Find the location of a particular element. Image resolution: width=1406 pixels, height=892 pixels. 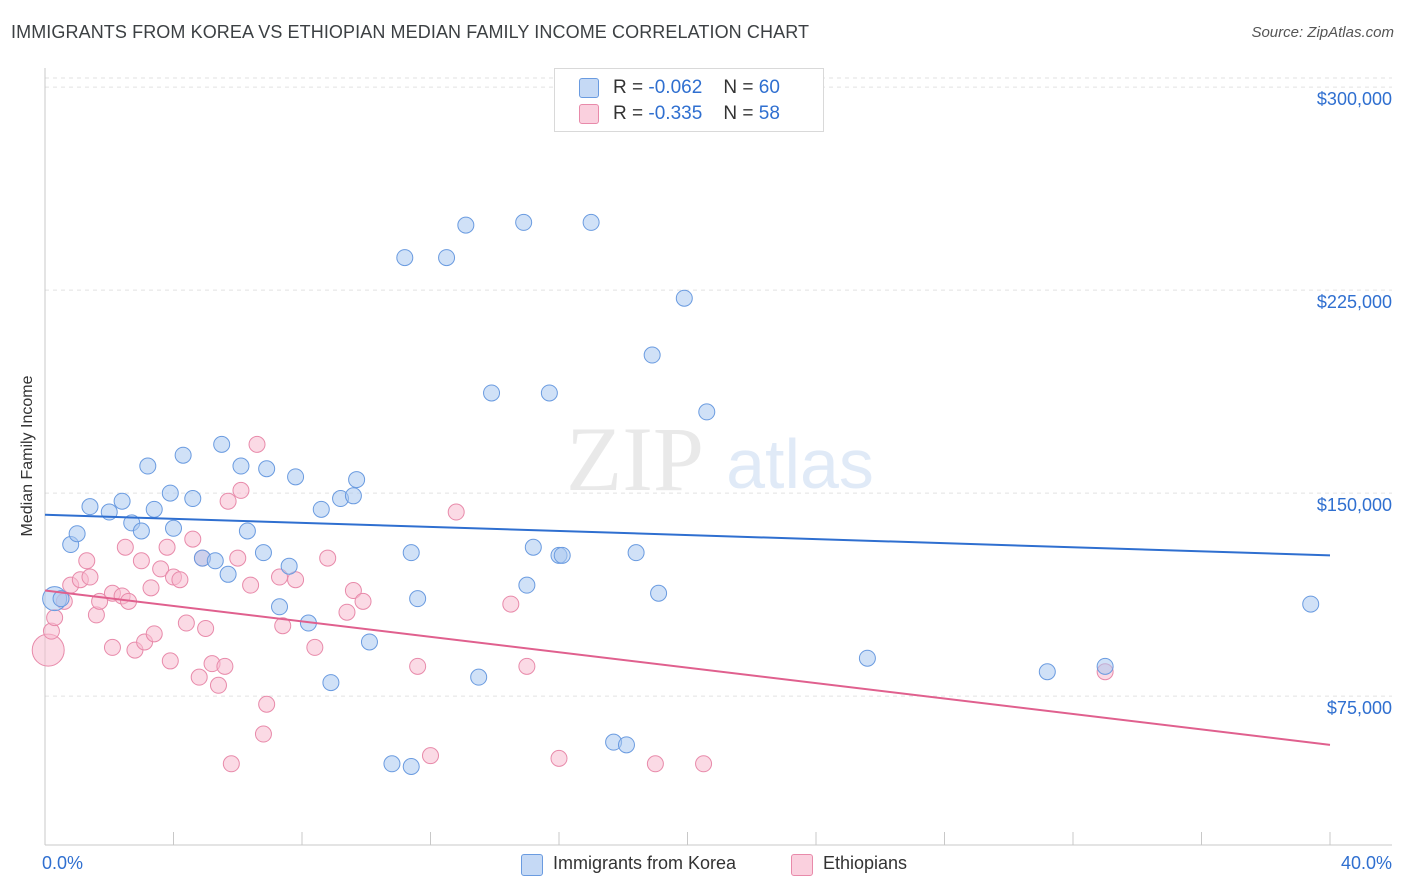

watermark-atlas: atlas is located at coordinates (800, 464).